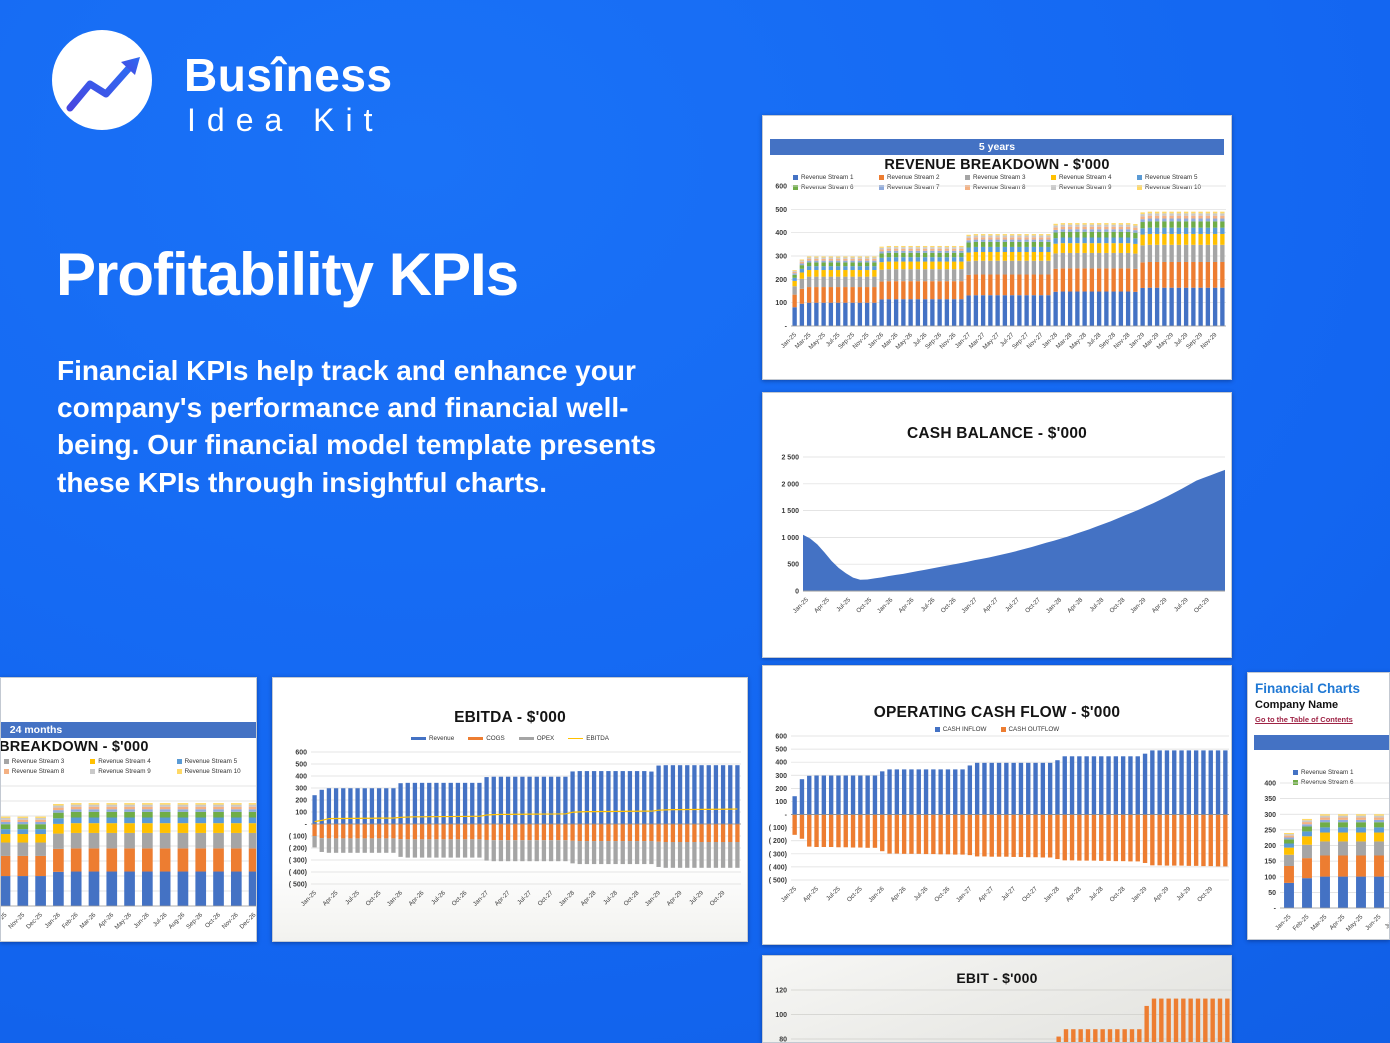  I want to click on svg-text: 1 000, so click(790, 538).